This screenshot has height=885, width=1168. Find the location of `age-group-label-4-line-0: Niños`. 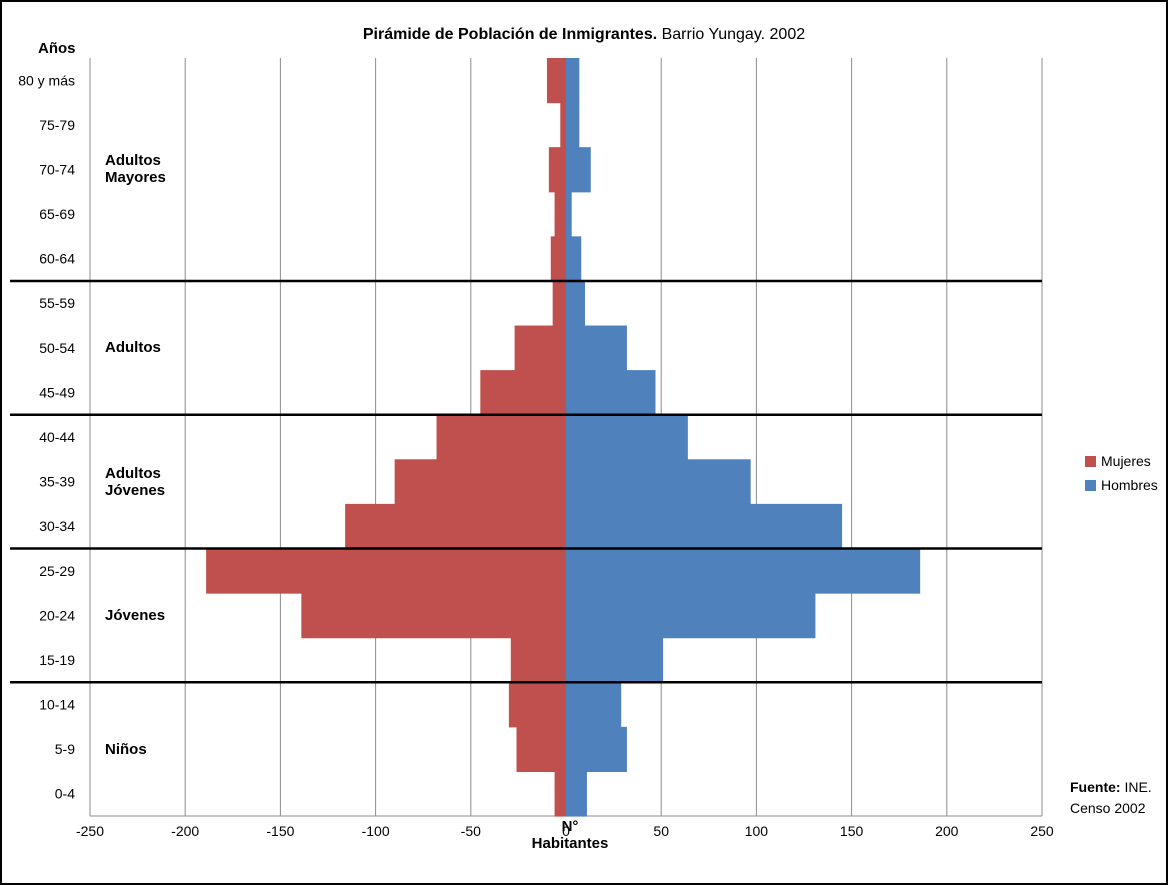

age-group-label-4-line-0: Niños is located at coordinates (126, 749).